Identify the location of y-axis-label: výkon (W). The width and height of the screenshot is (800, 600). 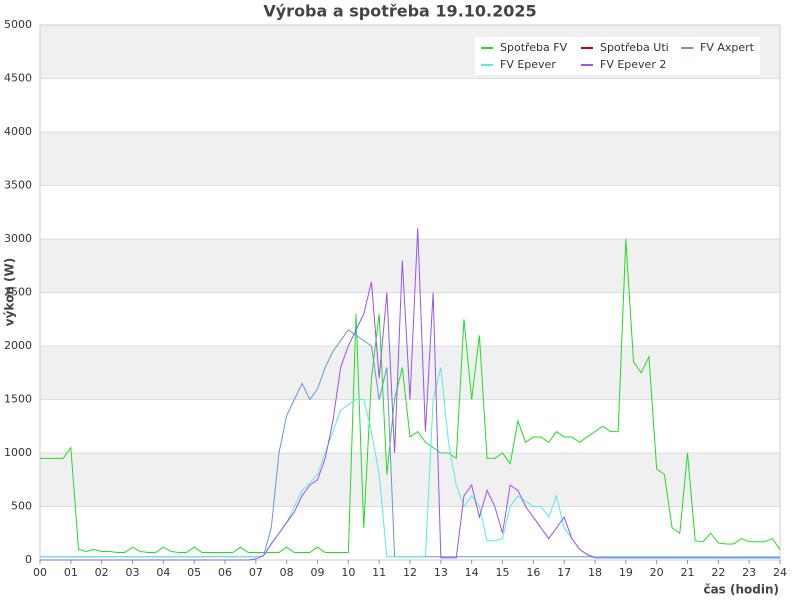
(10, 292).